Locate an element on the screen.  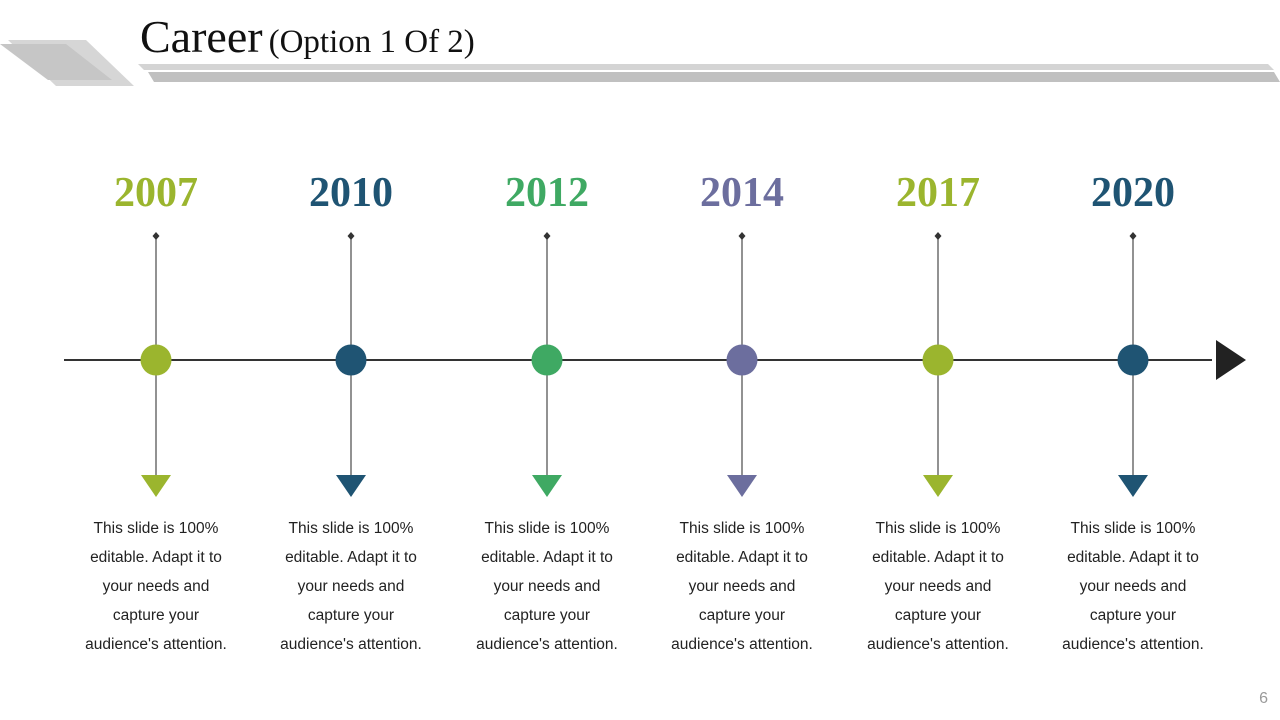
milestone-2007 is located at coordinates (156, 364).